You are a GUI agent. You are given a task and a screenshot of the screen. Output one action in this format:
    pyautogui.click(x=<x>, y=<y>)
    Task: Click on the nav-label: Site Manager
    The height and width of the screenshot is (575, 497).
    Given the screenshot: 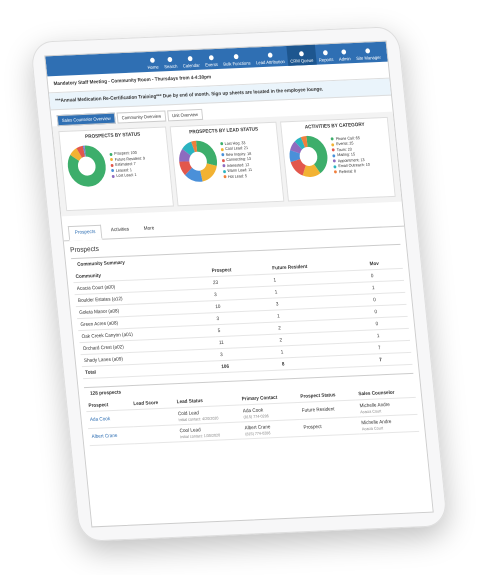 What is the action you would take?
    pyautogui.click(x=368, y=57)
    